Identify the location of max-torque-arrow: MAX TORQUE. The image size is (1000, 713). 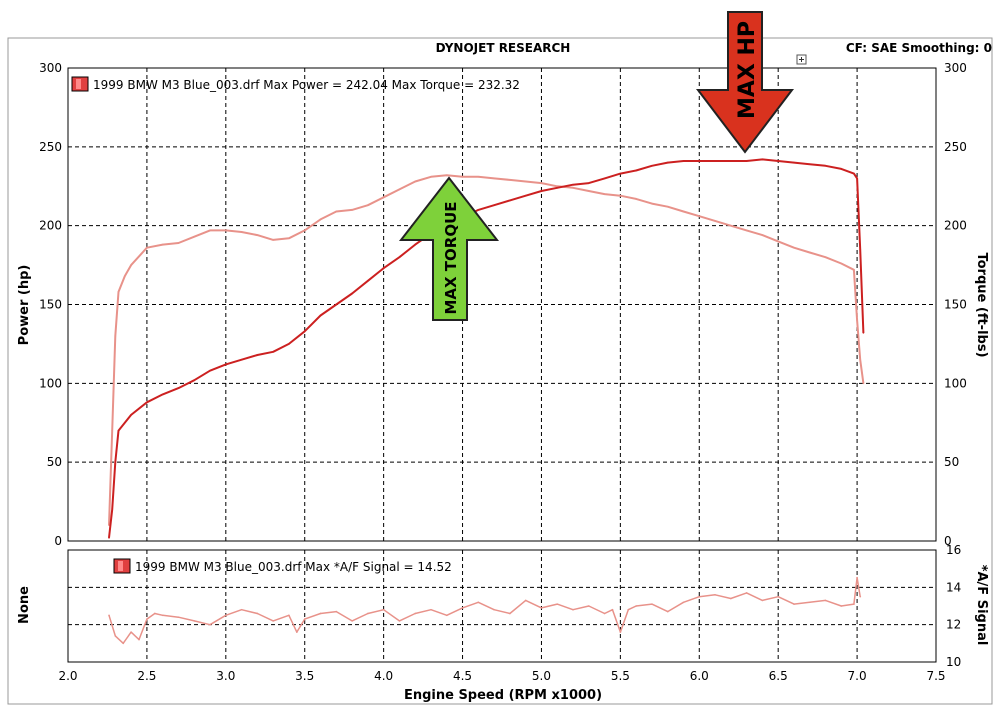
(449, 248).